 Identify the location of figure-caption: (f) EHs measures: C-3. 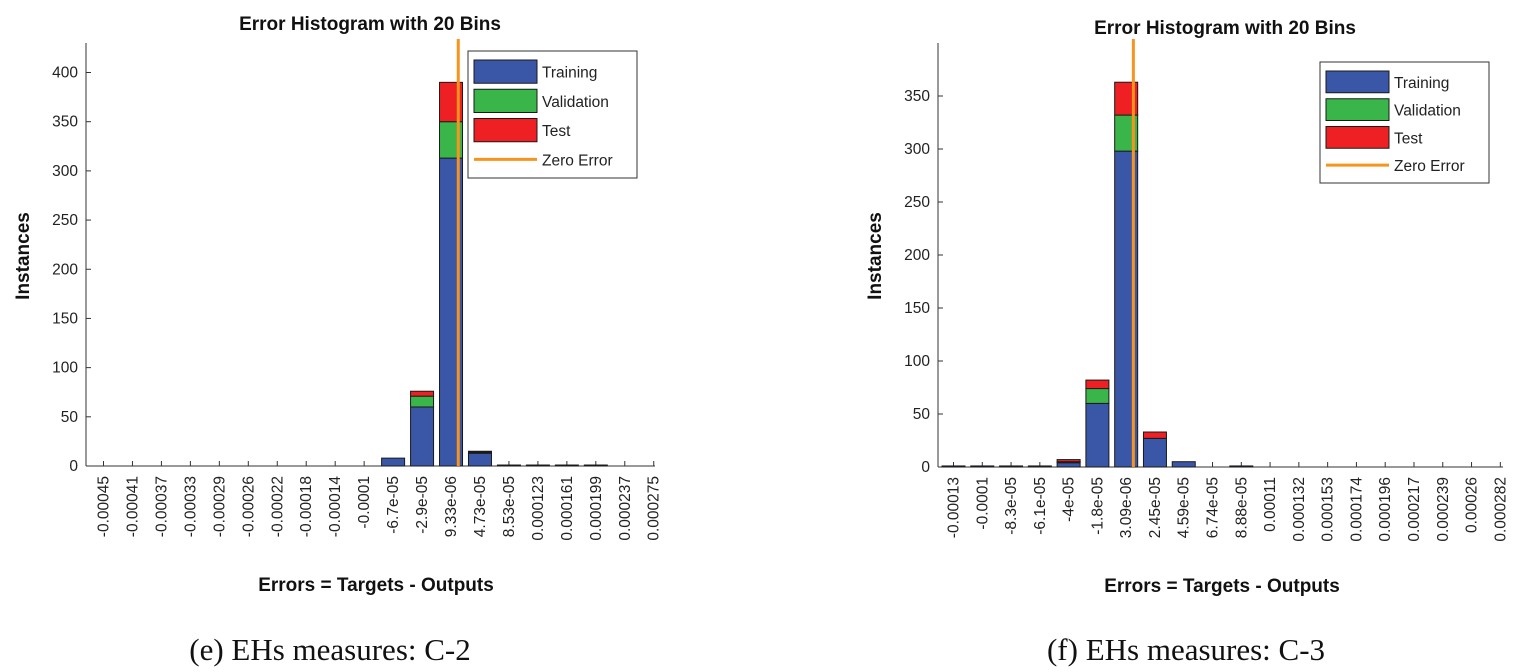
(1186, 649).